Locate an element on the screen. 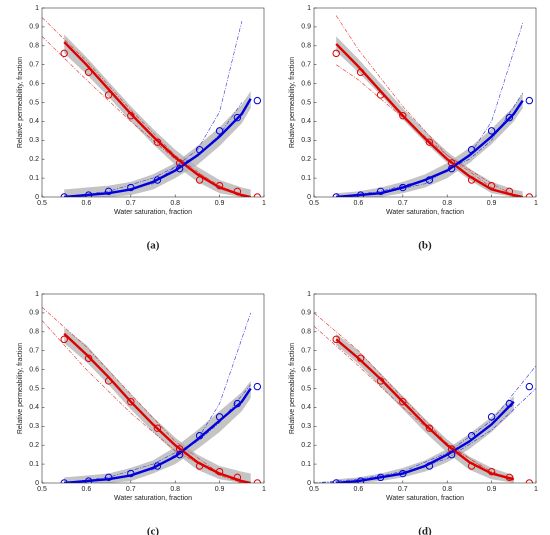 The image size is (550, 535). panel-caption: (c) is located at coordinates (153, 530).